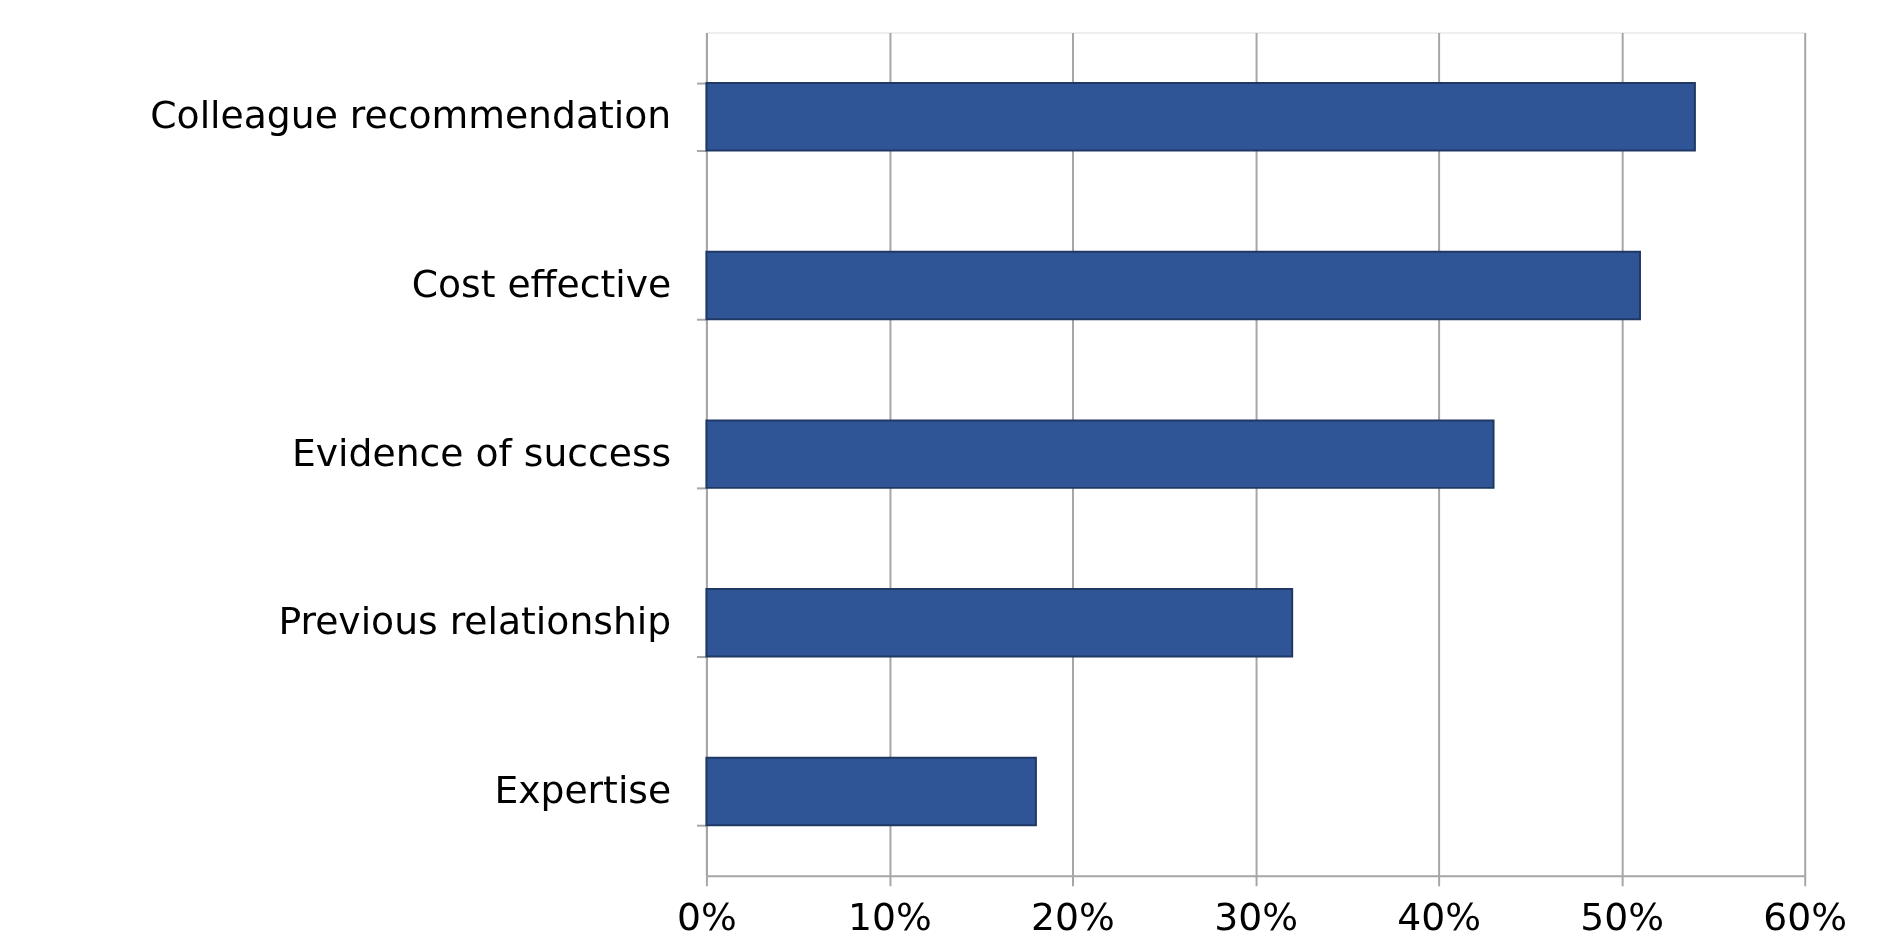 The height and width of the screenshot is (944, 1897). What do you see at coordinates (475, 621) in the screenshot?
I see `y-tick-label: Previous relationship` at bounding box center [475, 621].